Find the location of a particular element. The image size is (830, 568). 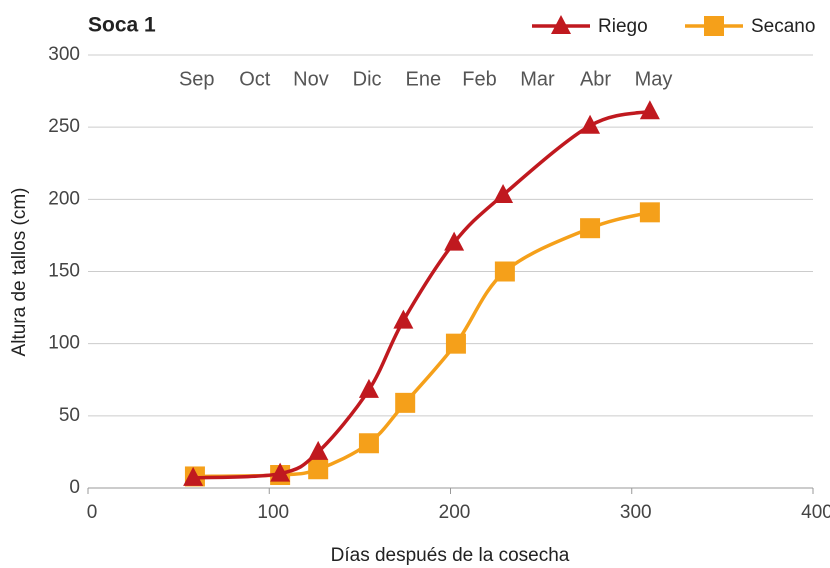

y-tick-label: 150 is located at coordinates (64, 271).